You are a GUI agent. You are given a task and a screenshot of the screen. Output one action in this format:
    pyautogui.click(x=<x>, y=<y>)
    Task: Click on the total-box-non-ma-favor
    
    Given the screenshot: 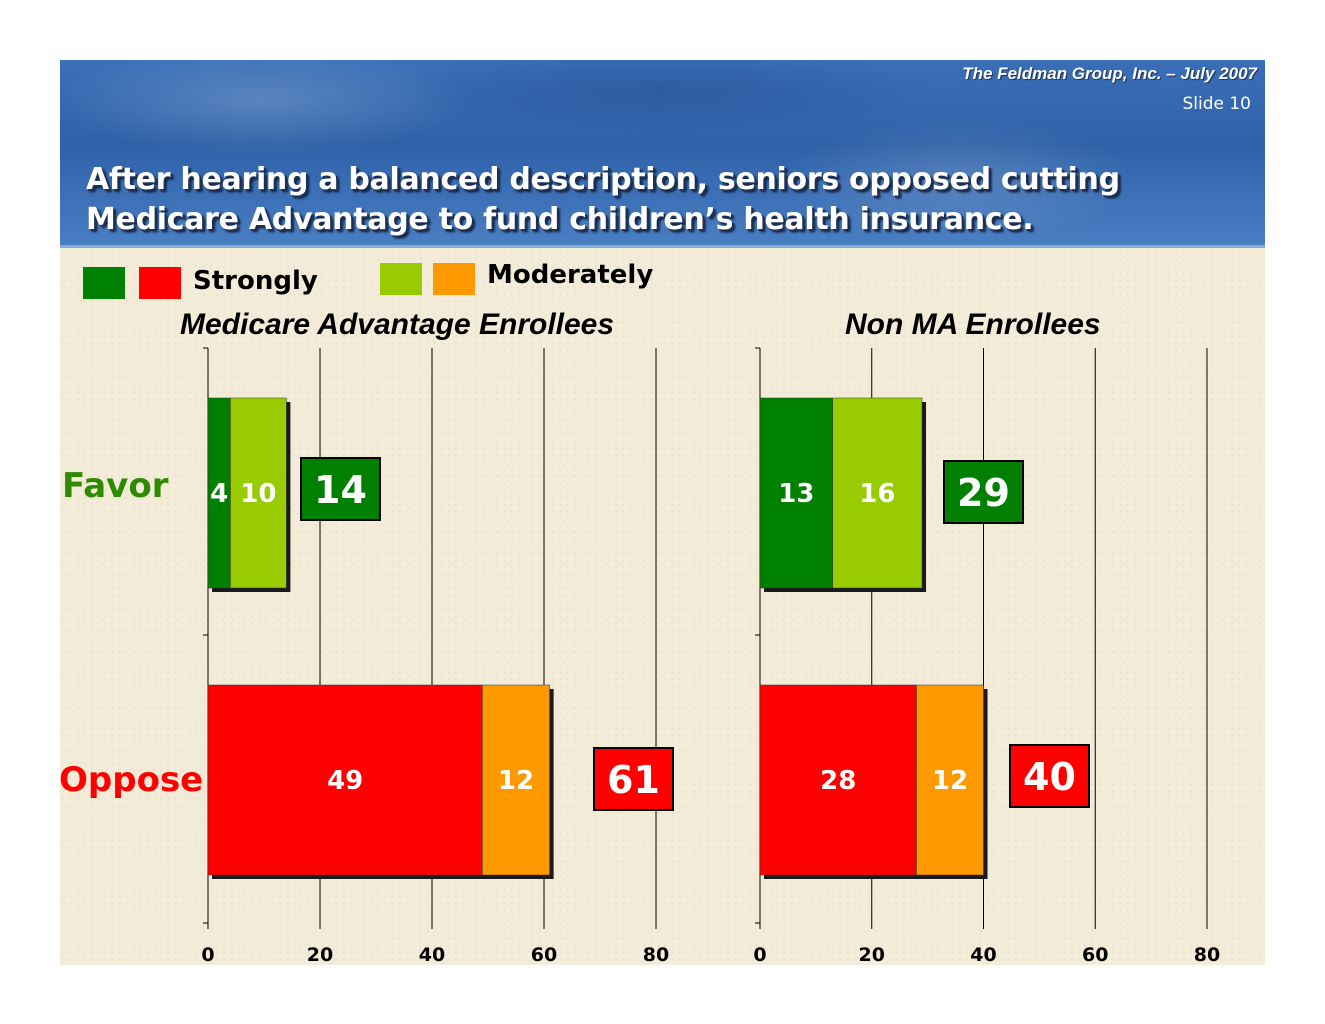 What is the action you would take?
    pyautogui.click(x=983, y=492)
    